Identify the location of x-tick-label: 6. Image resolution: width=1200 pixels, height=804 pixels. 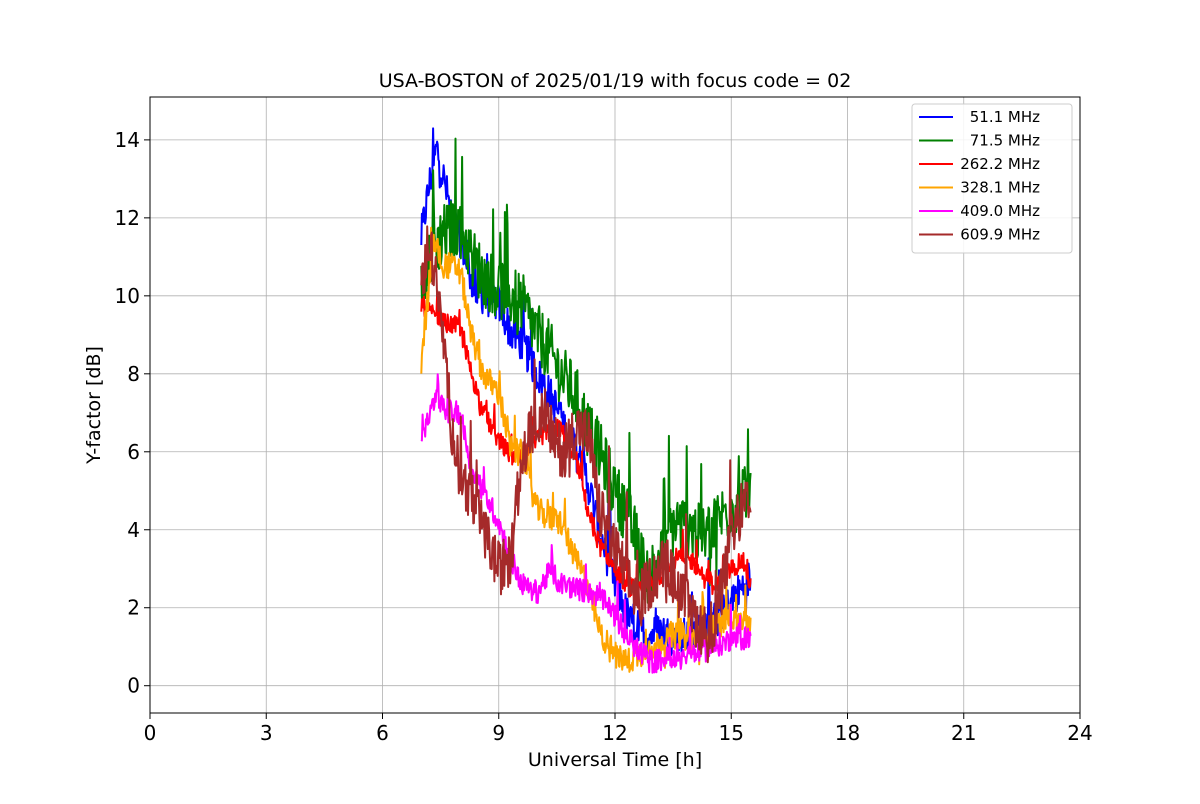
(382, 733).